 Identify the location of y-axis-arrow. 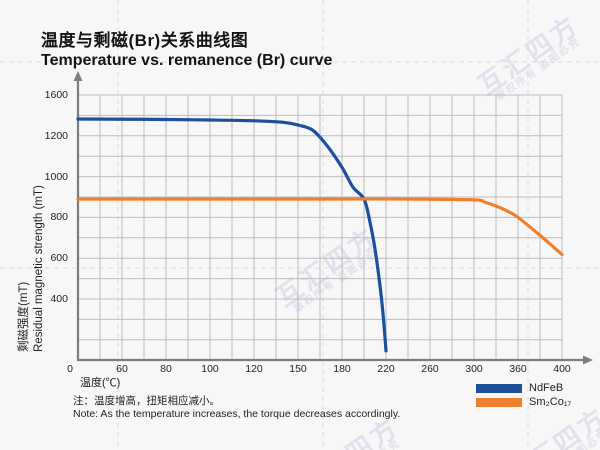
(78, 76).